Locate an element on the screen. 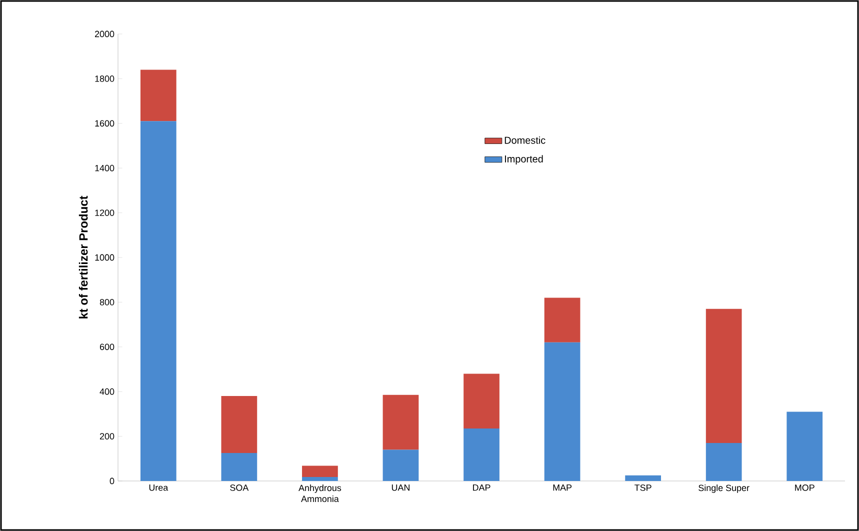 The width and height of the screenshot is (859, 531). y-tick-label: 1200 is located at coordinates (104, 213).